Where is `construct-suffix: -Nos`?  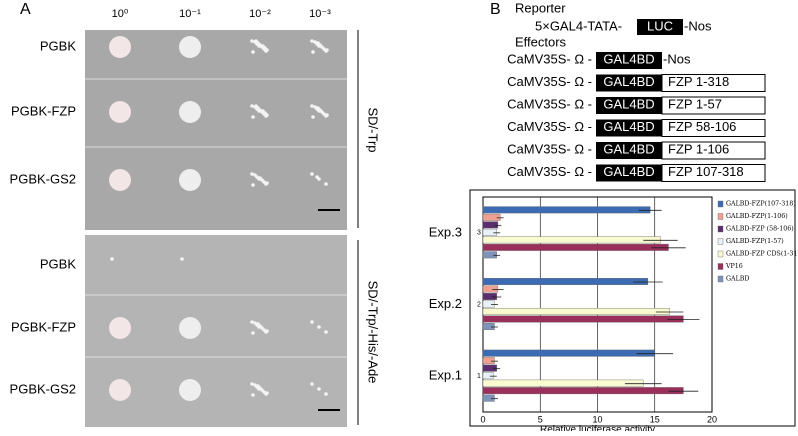 construct-suffix: -Nos is located at coordinates (677, 58).